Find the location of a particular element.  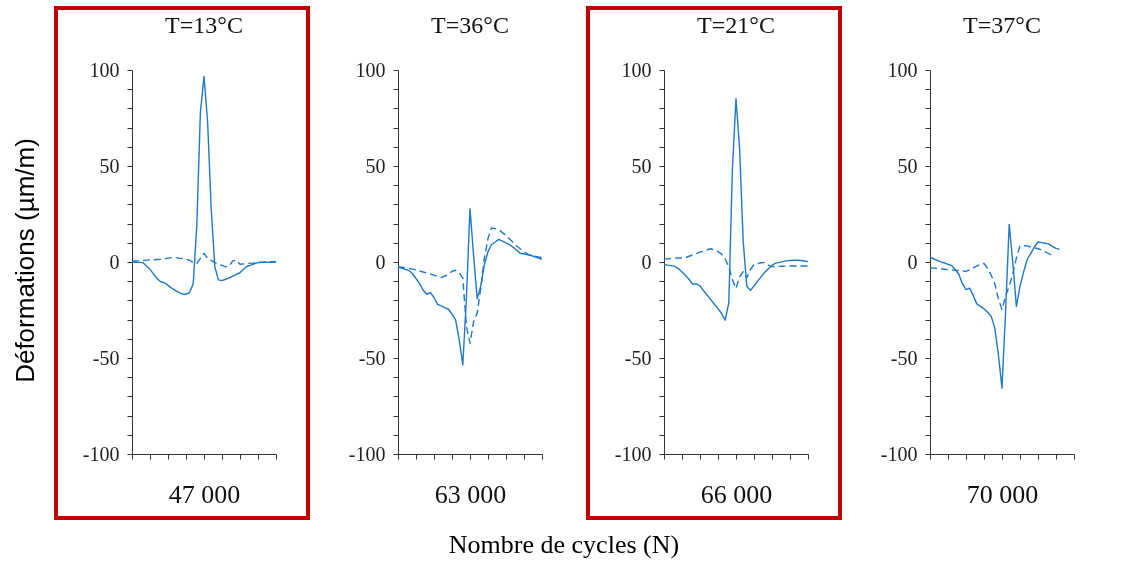

chart-title: T=13°C is located at coordinates (204, 25).